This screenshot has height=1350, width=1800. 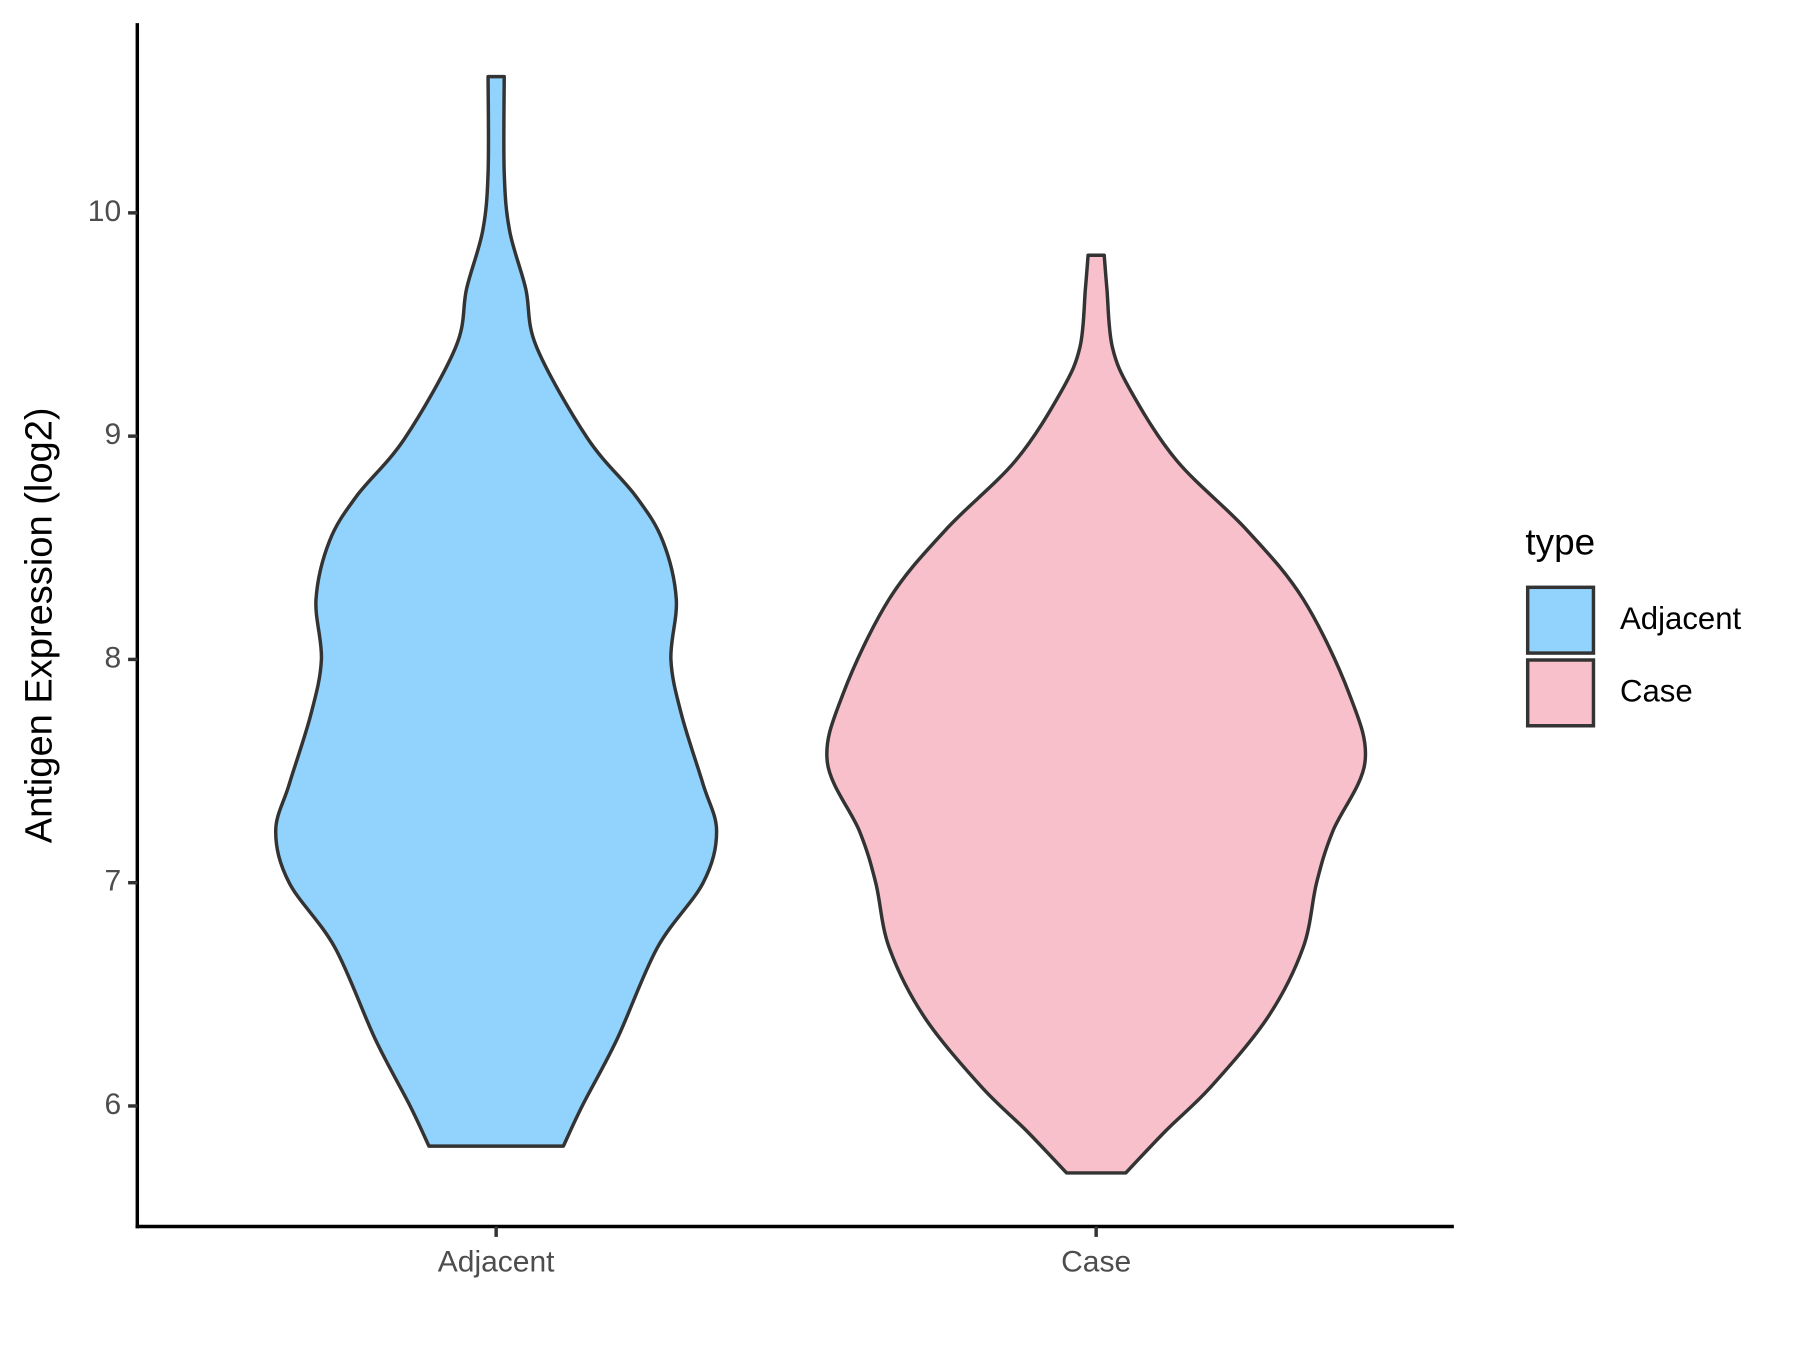 I want to click on legend-title: type, so click(x=1560, y=541).